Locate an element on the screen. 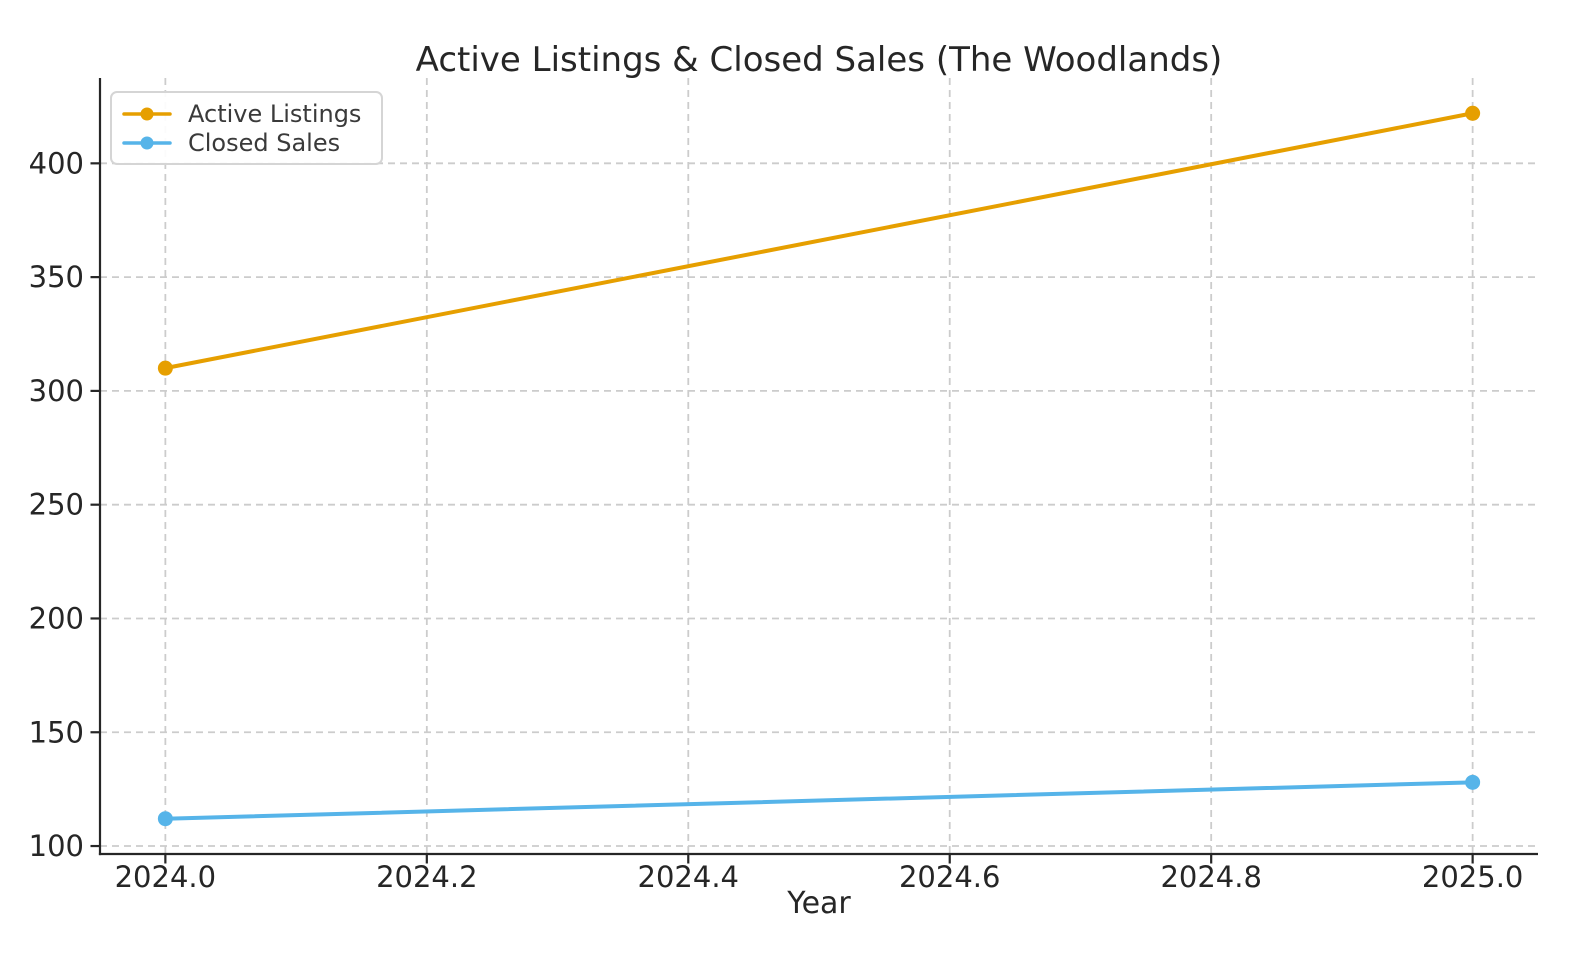 This screenshot has width=1580, height=964. legend-swatch-closed-sales is located at coordinates (147, 142).